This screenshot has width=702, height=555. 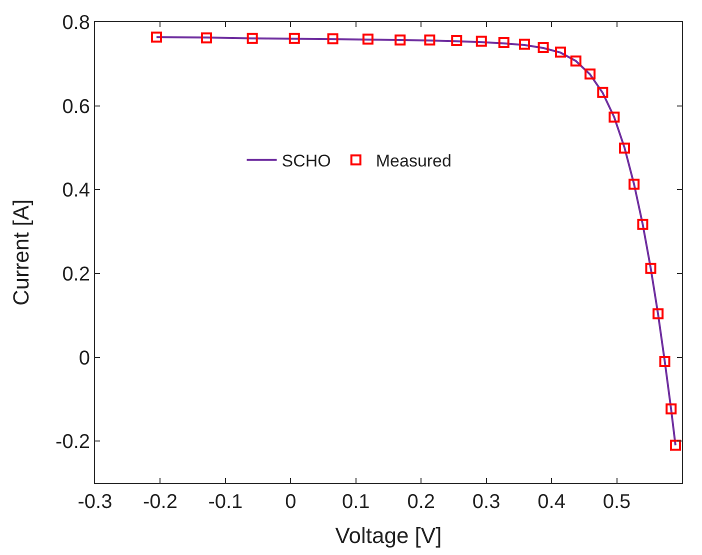 I want to click on x-tick-label: -0.1, so click(x=225, y=502).